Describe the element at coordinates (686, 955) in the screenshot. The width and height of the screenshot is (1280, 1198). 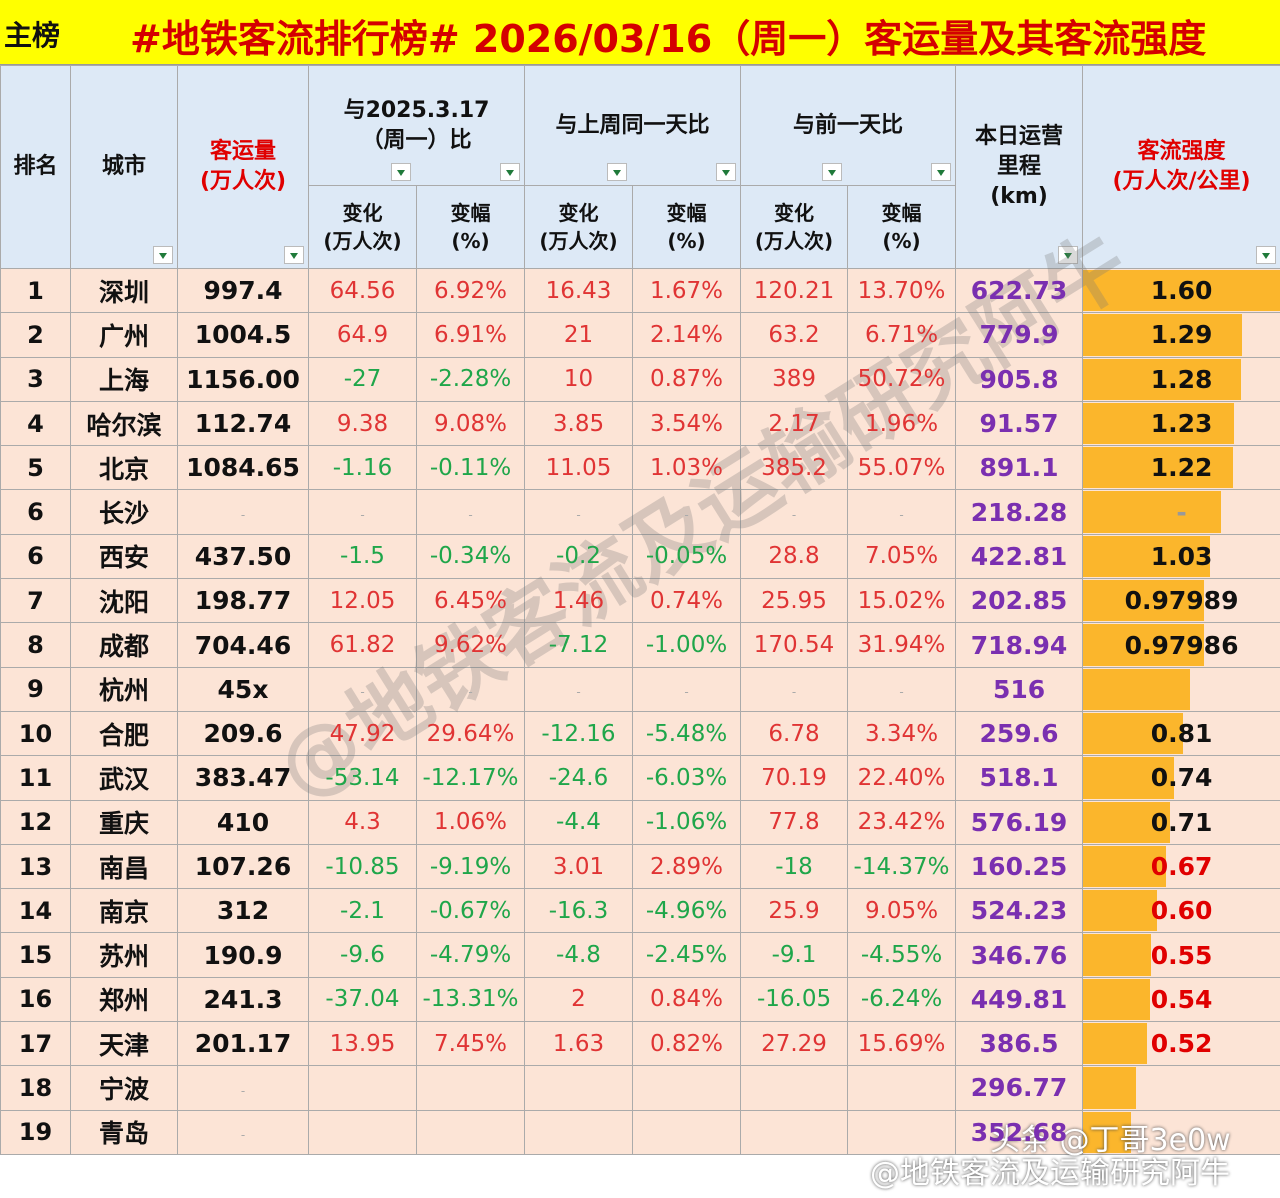
I see `table-cell: -2.45%` at that location.